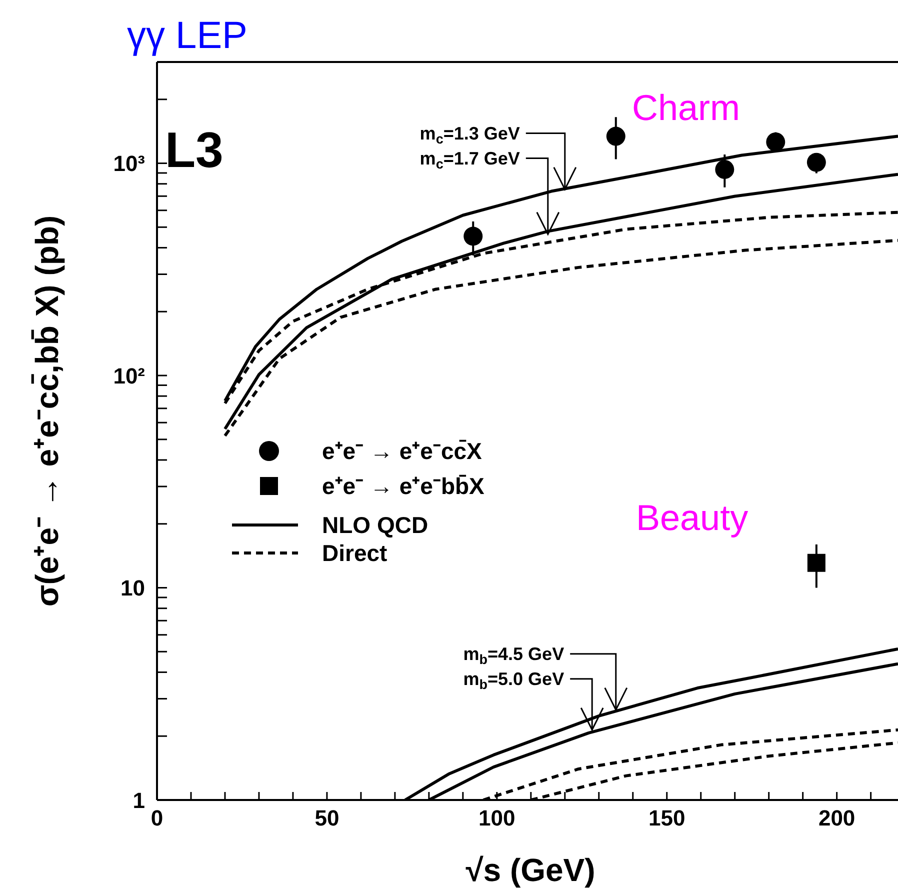  What do you see at coordinates (404, 486) in the screenshot?
I see `legend-label: e⁺e⁻ → e⁺e⁻bb̄X` at bounding box center [404, 486].